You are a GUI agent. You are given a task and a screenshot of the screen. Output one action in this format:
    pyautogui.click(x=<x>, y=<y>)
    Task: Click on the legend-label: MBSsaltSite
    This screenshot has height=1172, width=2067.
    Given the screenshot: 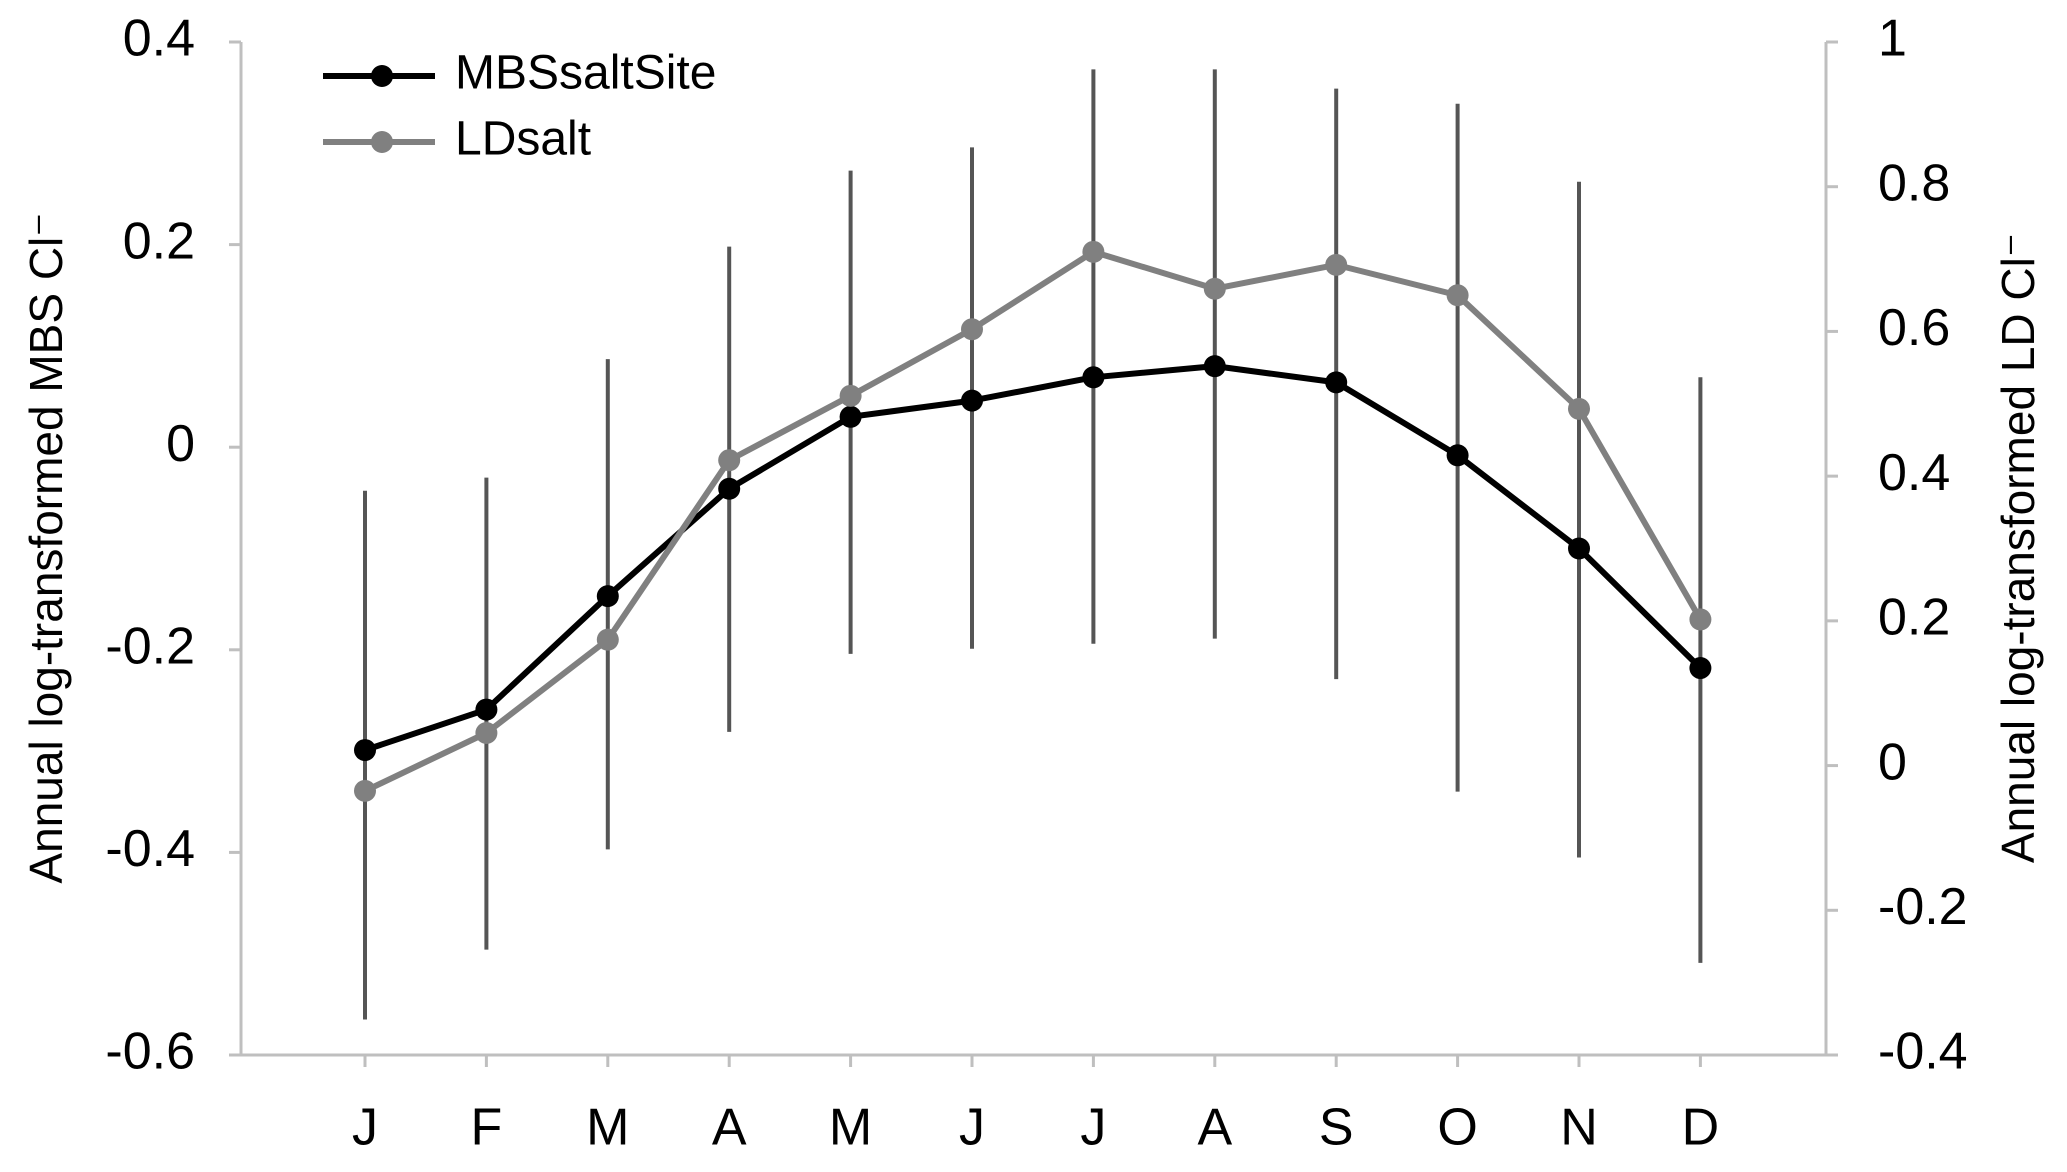 What is the action you would take?
    pyautogui.click(x=585, y=73)
    